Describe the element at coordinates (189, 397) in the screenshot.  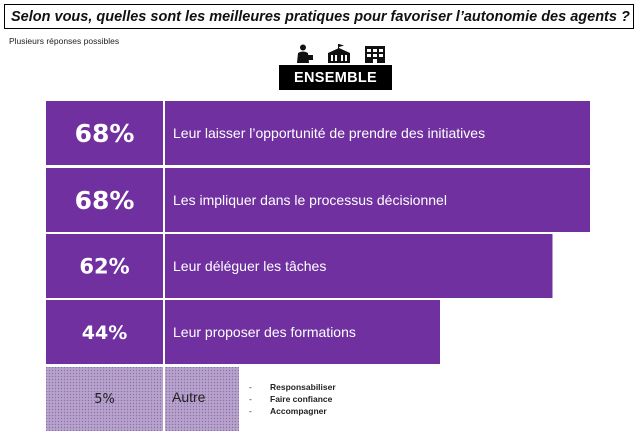
I see `category-label: Autre` at that location.